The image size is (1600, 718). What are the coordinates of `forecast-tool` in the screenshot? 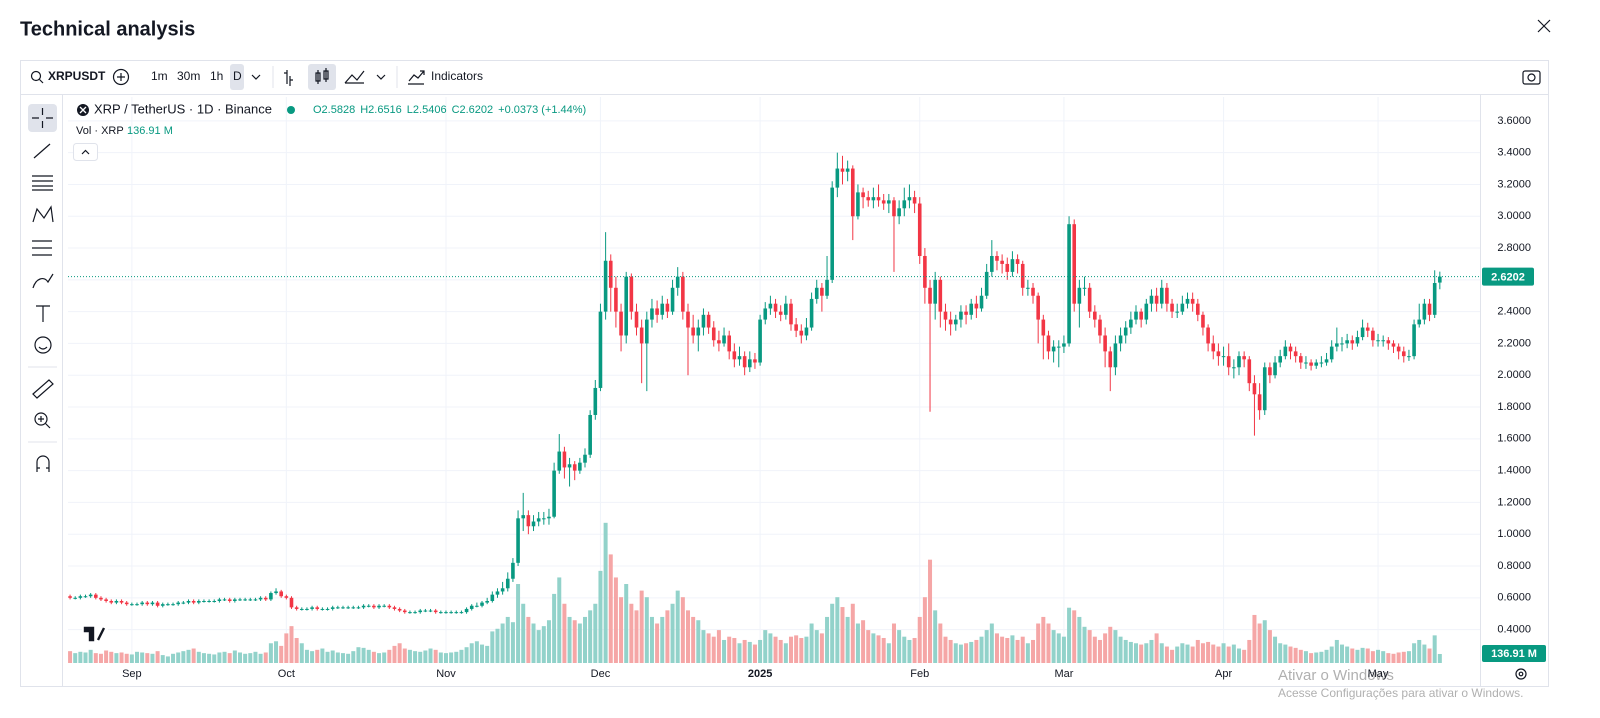 It's located at (42, 248).